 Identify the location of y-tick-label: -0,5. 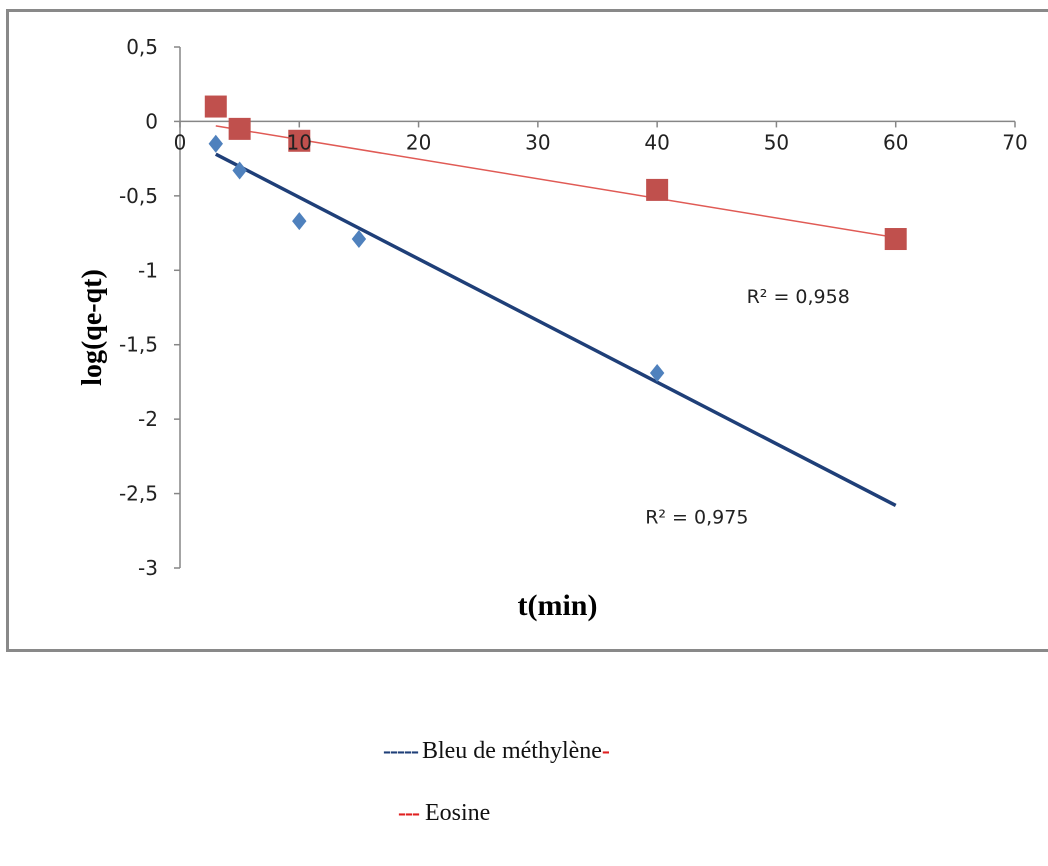
(138, 196).